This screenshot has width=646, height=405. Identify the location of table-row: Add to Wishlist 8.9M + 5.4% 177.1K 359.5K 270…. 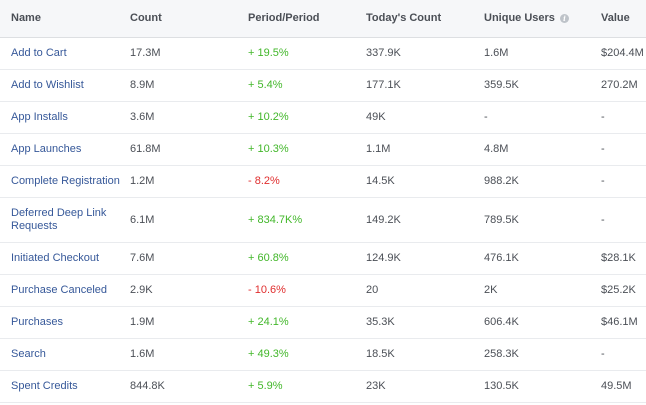
(323, 86).